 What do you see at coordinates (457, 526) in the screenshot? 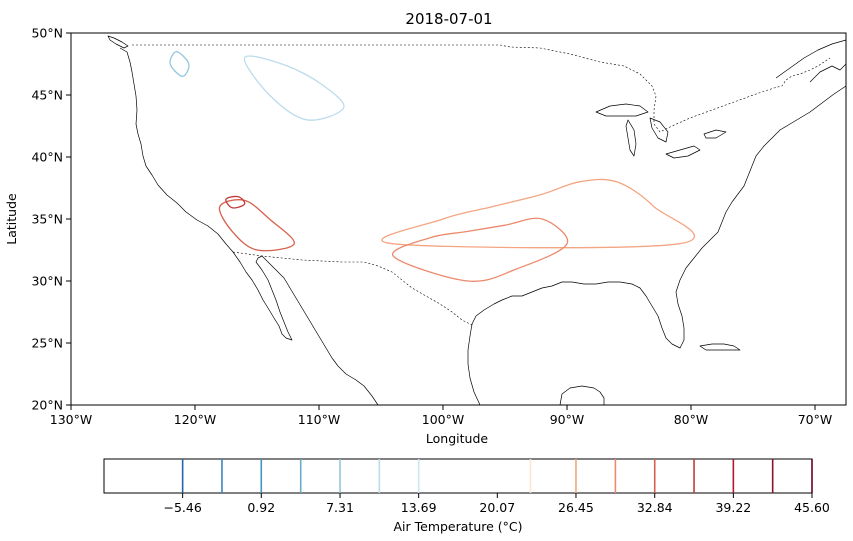
I see `colorbar-label: Air Temperature (°C)` at bounding box center [457, 526].